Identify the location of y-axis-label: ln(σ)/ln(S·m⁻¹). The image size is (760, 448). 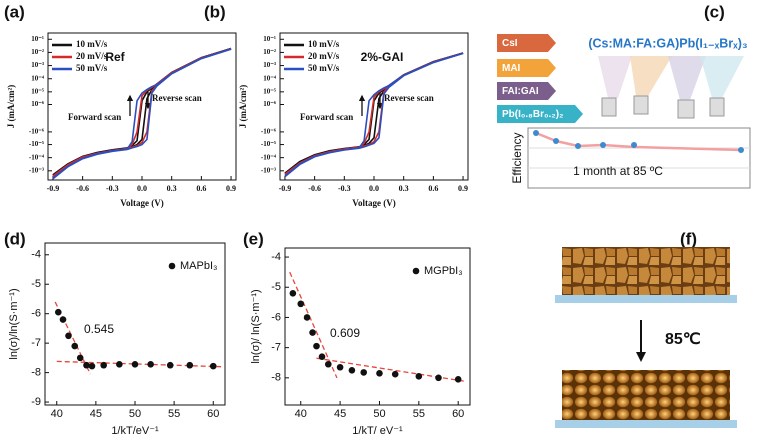
(14, 323).